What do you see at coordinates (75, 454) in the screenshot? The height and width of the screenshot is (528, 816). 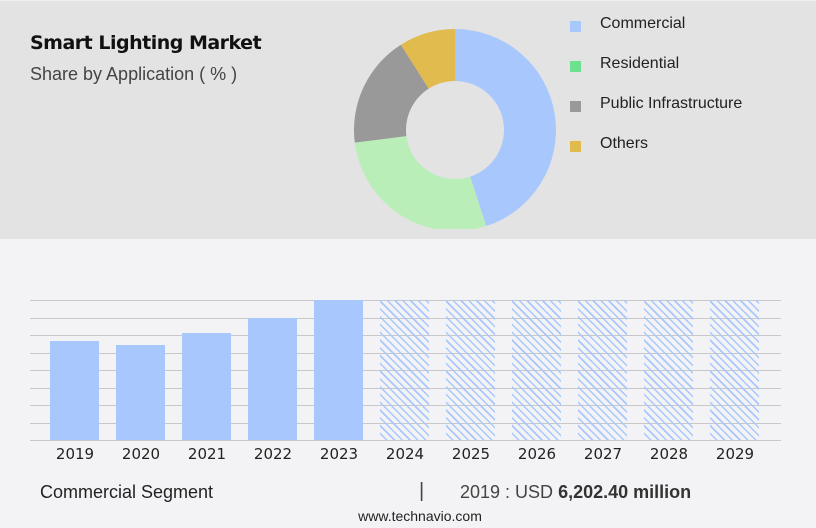 I see `x-axis-label: 2019` at bounding box center [75, 454].